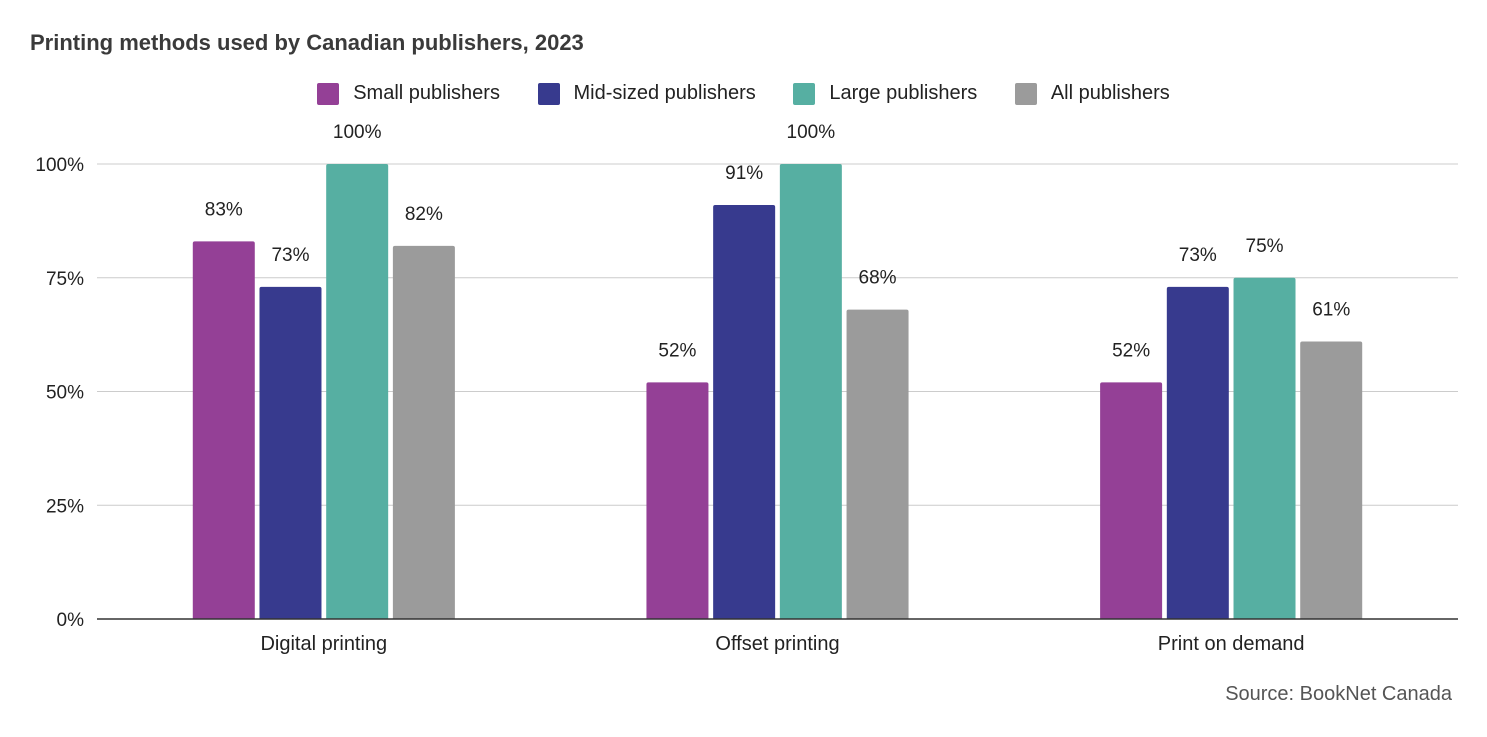  I want to click on data-label: 61%, so click(1331, 309).